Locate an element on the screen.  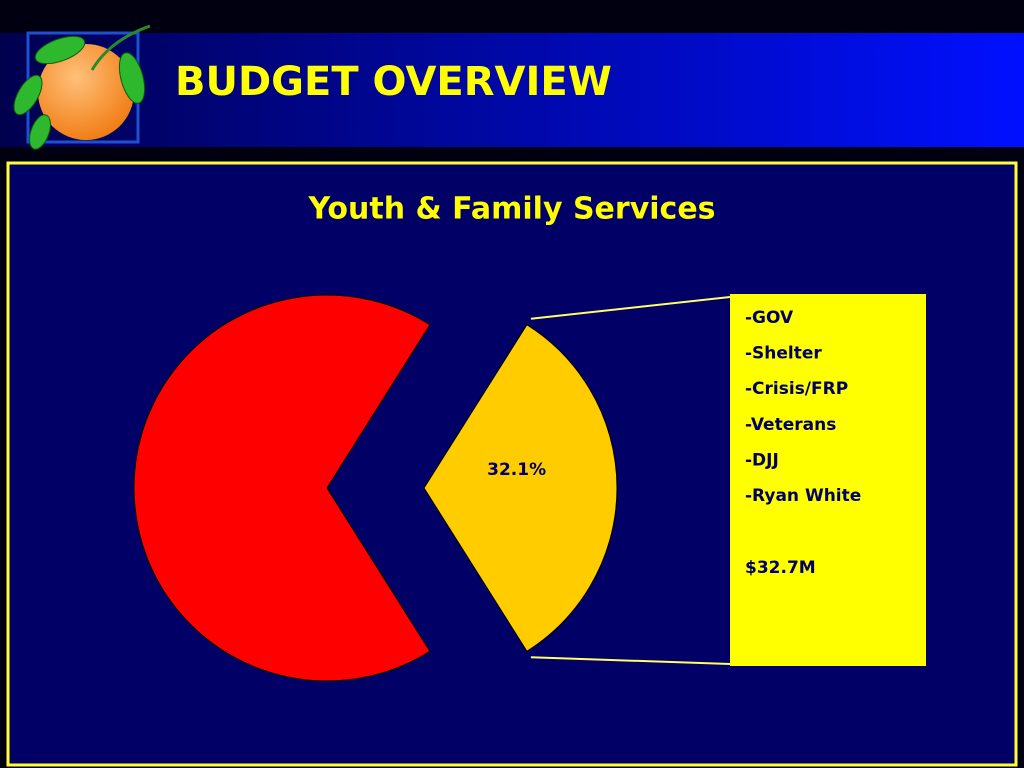
callout-item: -GOV is located at coordinates (769, 318).